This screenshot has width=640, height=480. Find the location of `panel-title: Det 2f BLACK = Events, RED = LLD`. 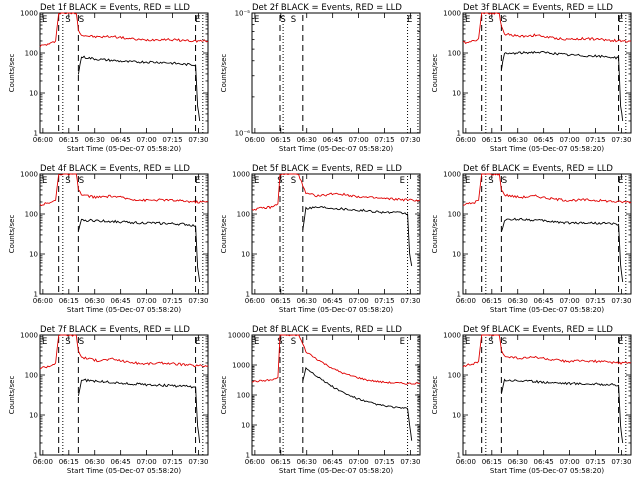

panel-title: Det 2f BLACK = Events, RED = LLD is located at coordinates (327, 8).